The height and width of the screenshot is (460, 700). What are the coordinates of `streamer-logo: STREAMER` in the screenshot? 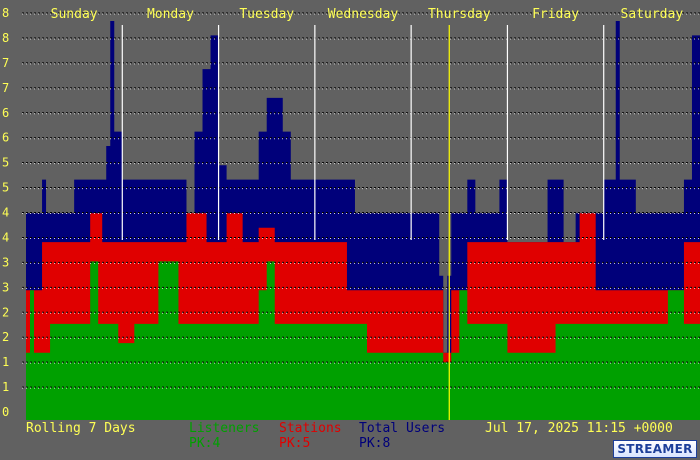 It's located at (655, 449).